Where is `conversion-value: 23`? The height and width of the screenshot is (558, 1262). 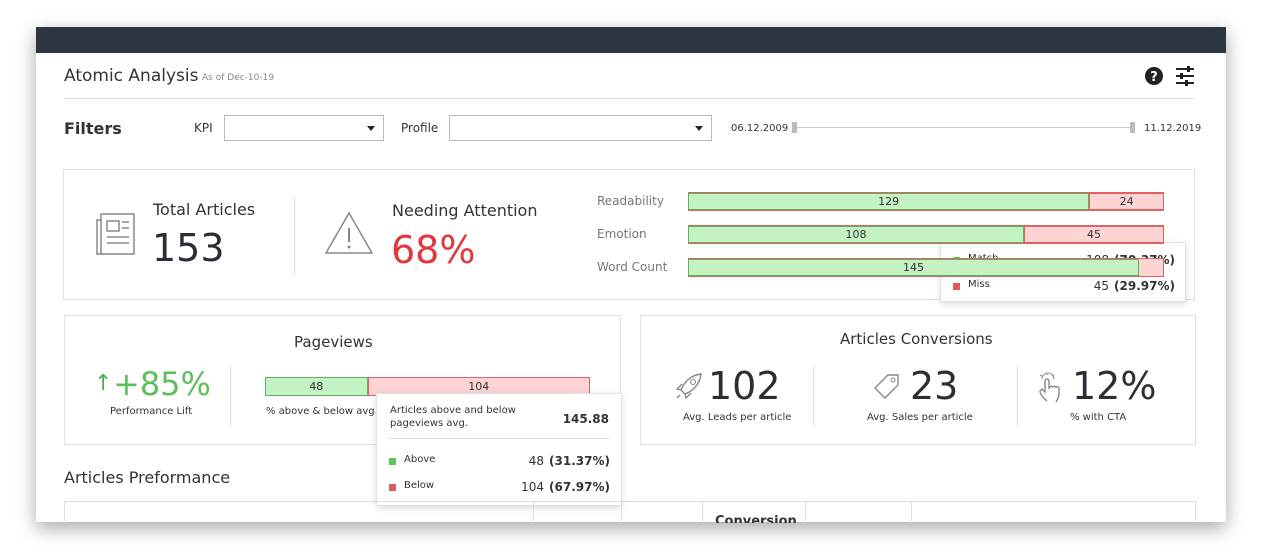
conversion-value: 23 is located at coordinates (934, 386).